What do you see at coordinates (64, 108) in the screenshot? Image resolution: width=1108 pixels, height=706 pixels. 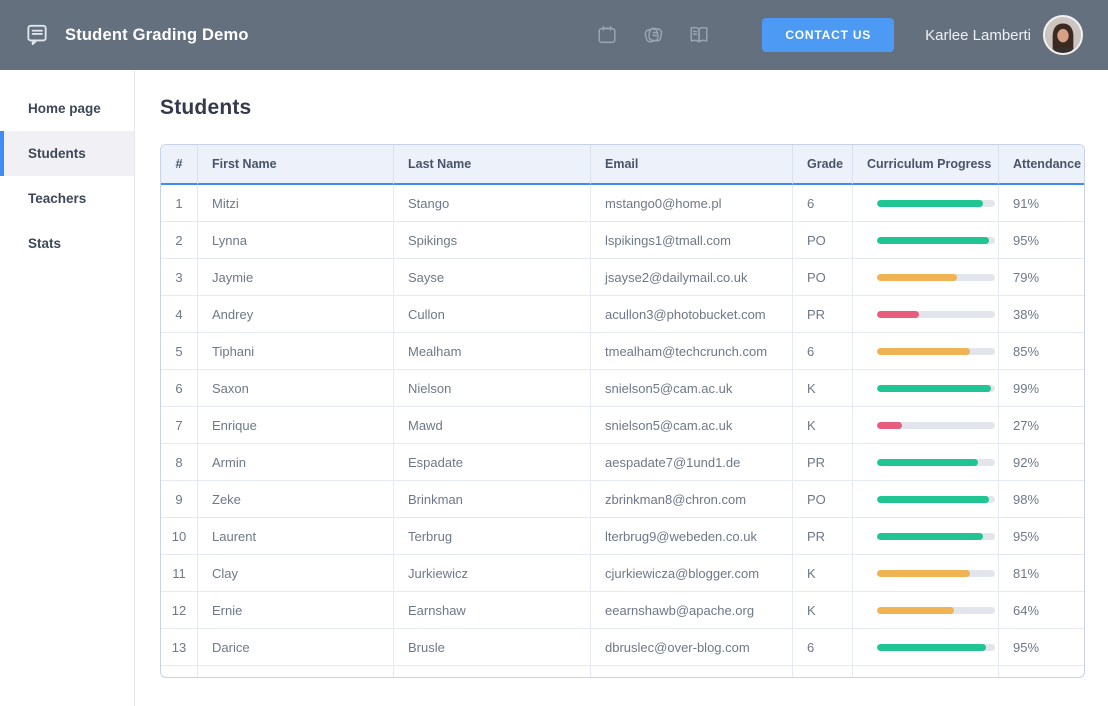 I see `sidebar-item-home-page: Home page` at bounding box center [64, 108].